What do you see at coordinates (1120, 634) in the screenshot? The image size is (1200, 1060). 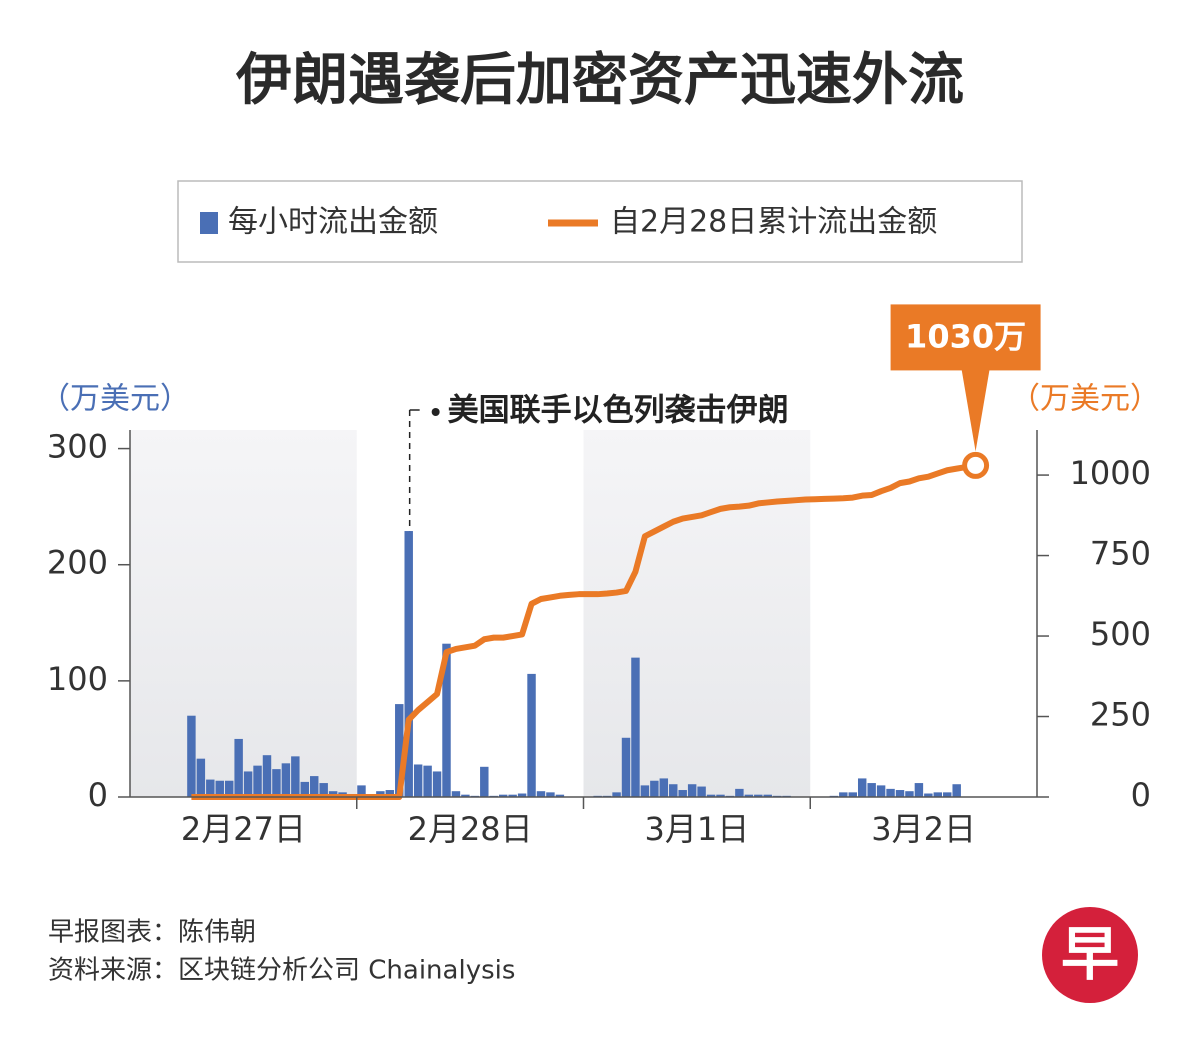 I see `y2-tick-label: 500` at bounding box center [1120, 634].